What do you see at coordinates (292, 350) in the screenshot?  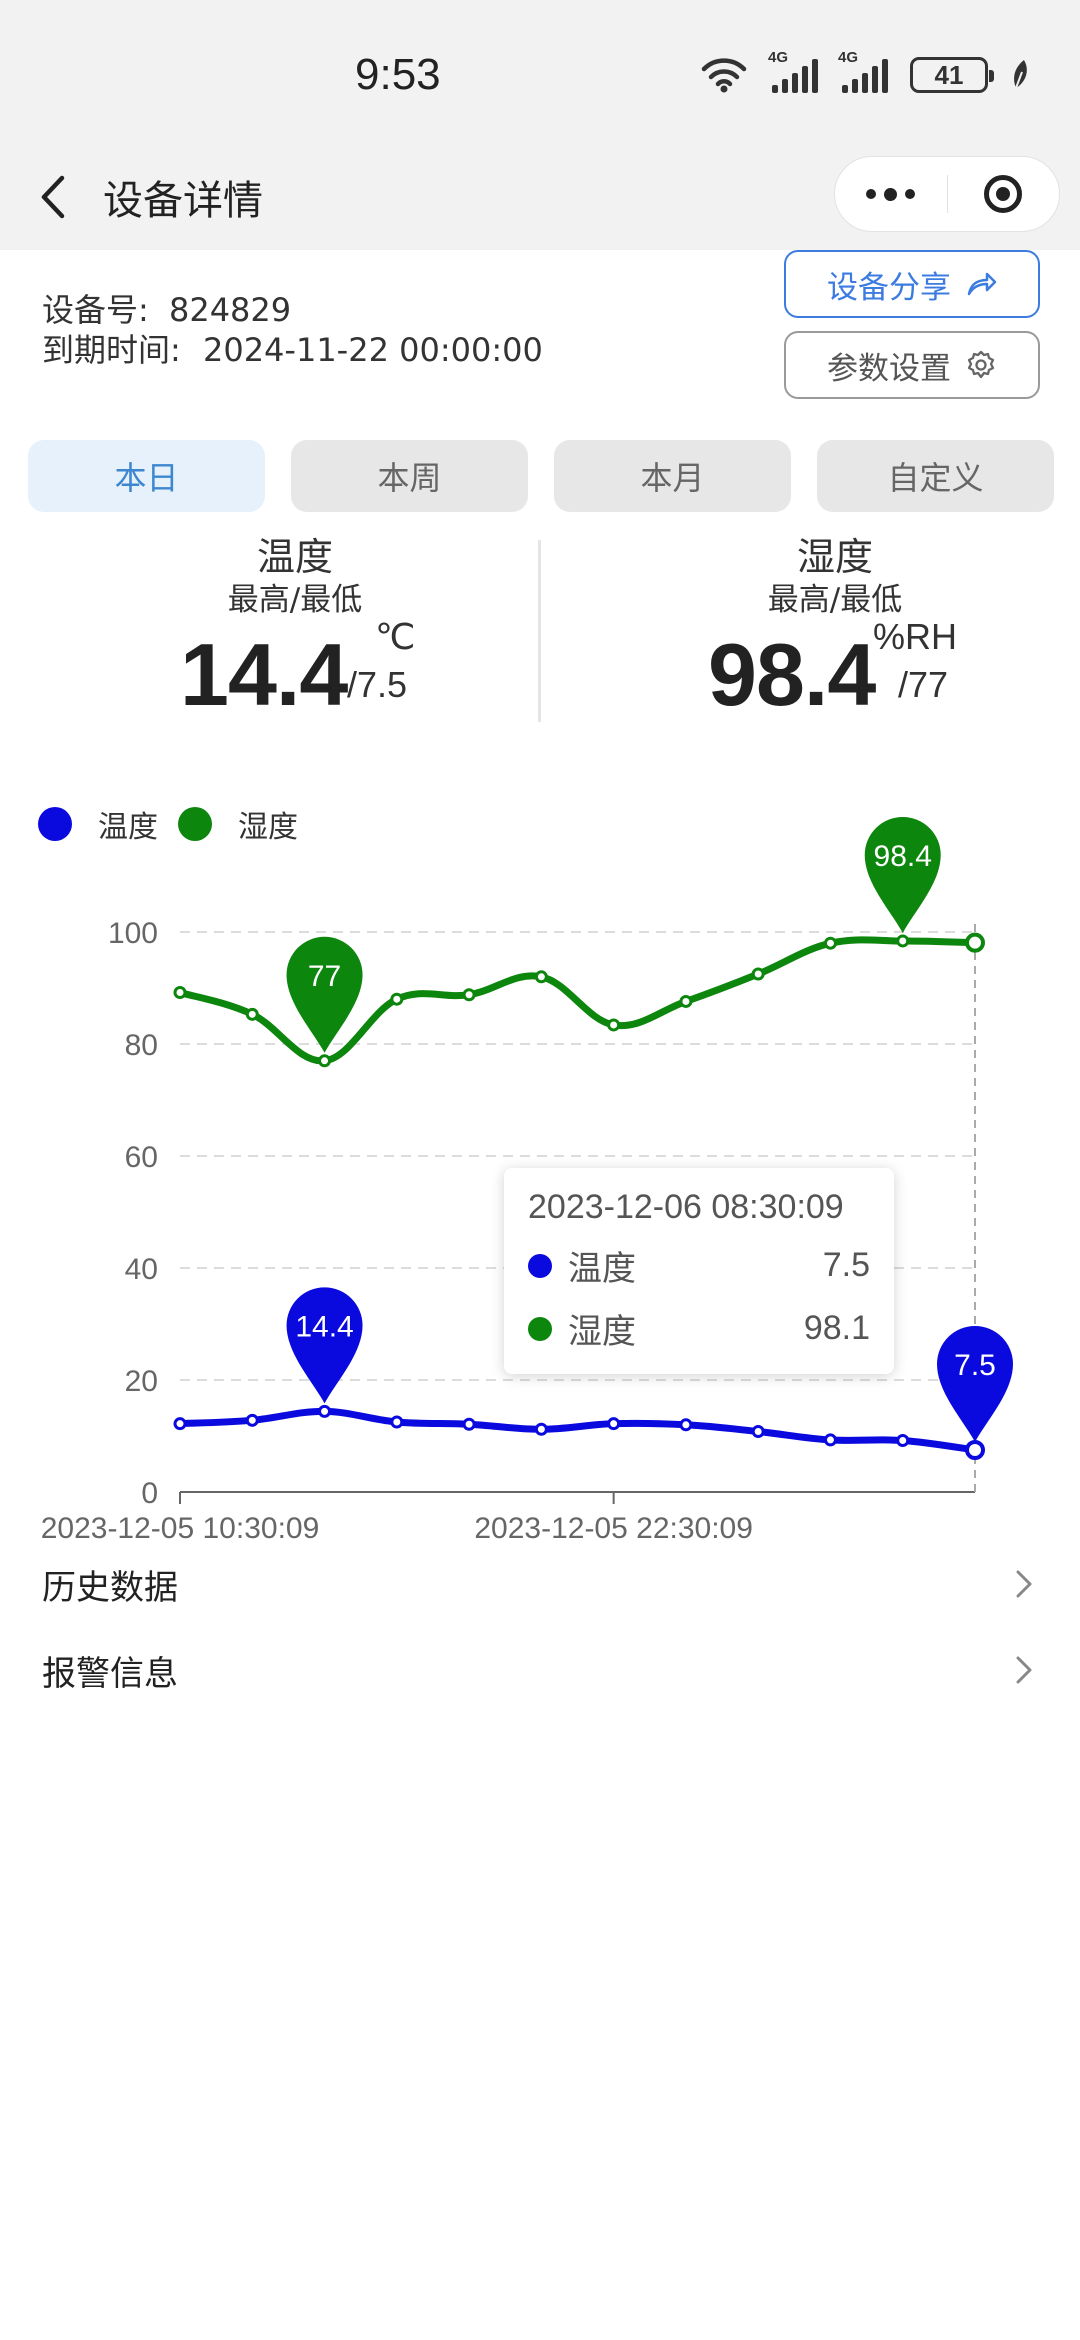 I see `expire-row: 到期时间: 2024-11-22 00:00:00` at bounding box center [292, 350].